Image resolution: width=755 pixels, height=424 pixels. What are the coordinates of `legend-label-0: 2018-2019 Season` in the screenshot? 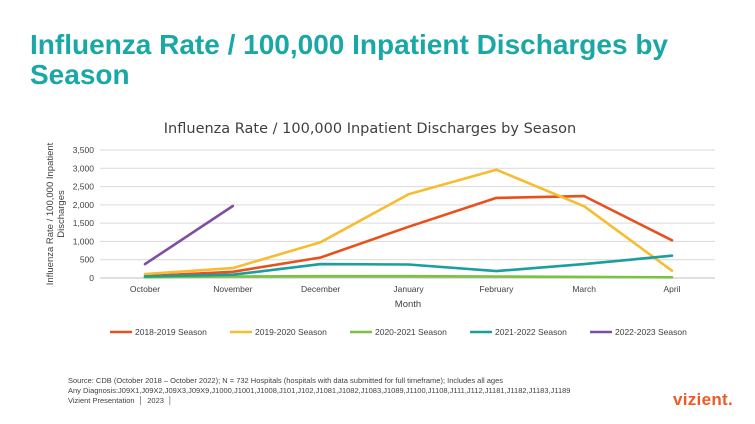 It's located at (171, 332).